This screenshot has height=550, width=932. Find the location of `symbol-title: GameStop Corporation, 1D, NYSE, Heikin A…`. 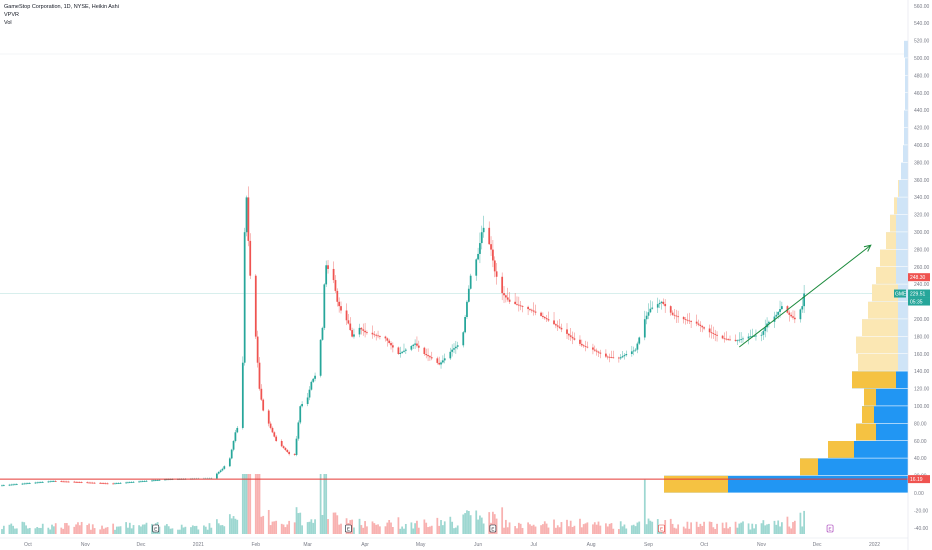

symbol-title: GameStop Corporation, 1D, NYSE, Heikin A… is located at coordinates (61, 7).